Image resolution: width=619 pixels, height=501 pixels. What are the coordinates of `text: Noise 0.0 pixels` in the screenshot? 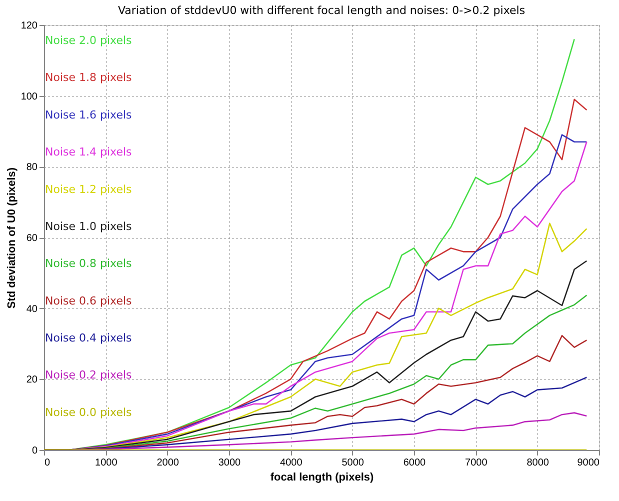 It's located at (88, 412).